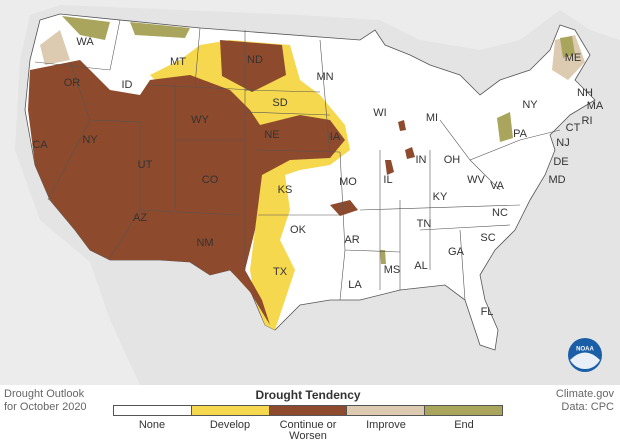  I want to click on state-label: IL, so click(387, 180).